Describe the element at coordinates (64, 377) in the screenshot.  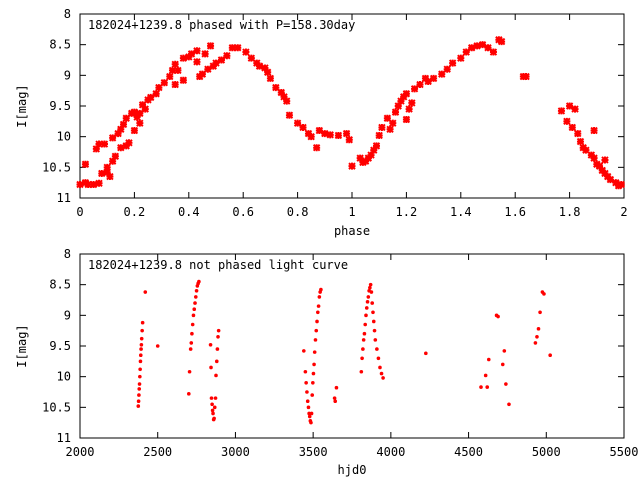
I see `y-tick-label: 10` at that location.